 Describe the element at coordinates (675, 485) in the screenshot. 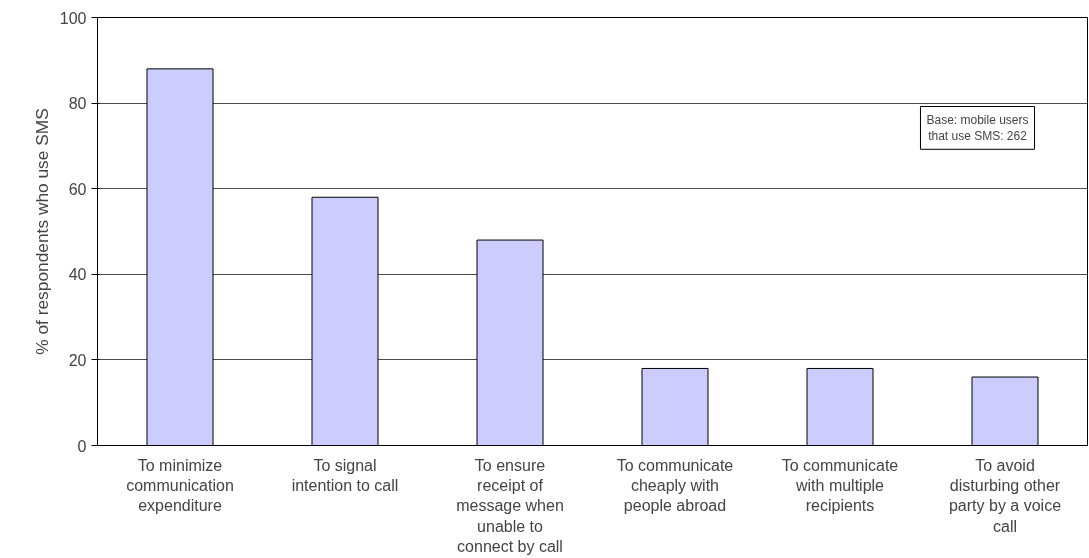

I see `x-tick-label: To communicate cheaply with people abroad` at that location.